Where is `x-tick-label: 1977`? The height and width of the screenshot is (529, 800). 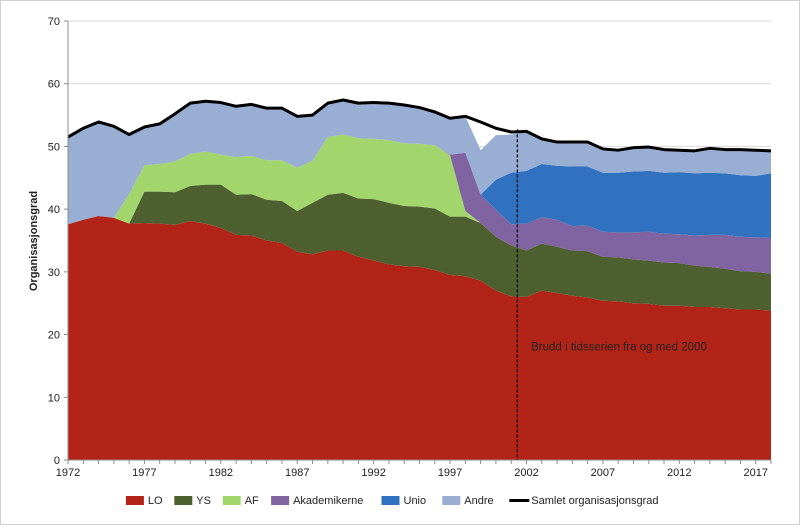 x-tick-label: 1977 is located at coordinates (144, 473).